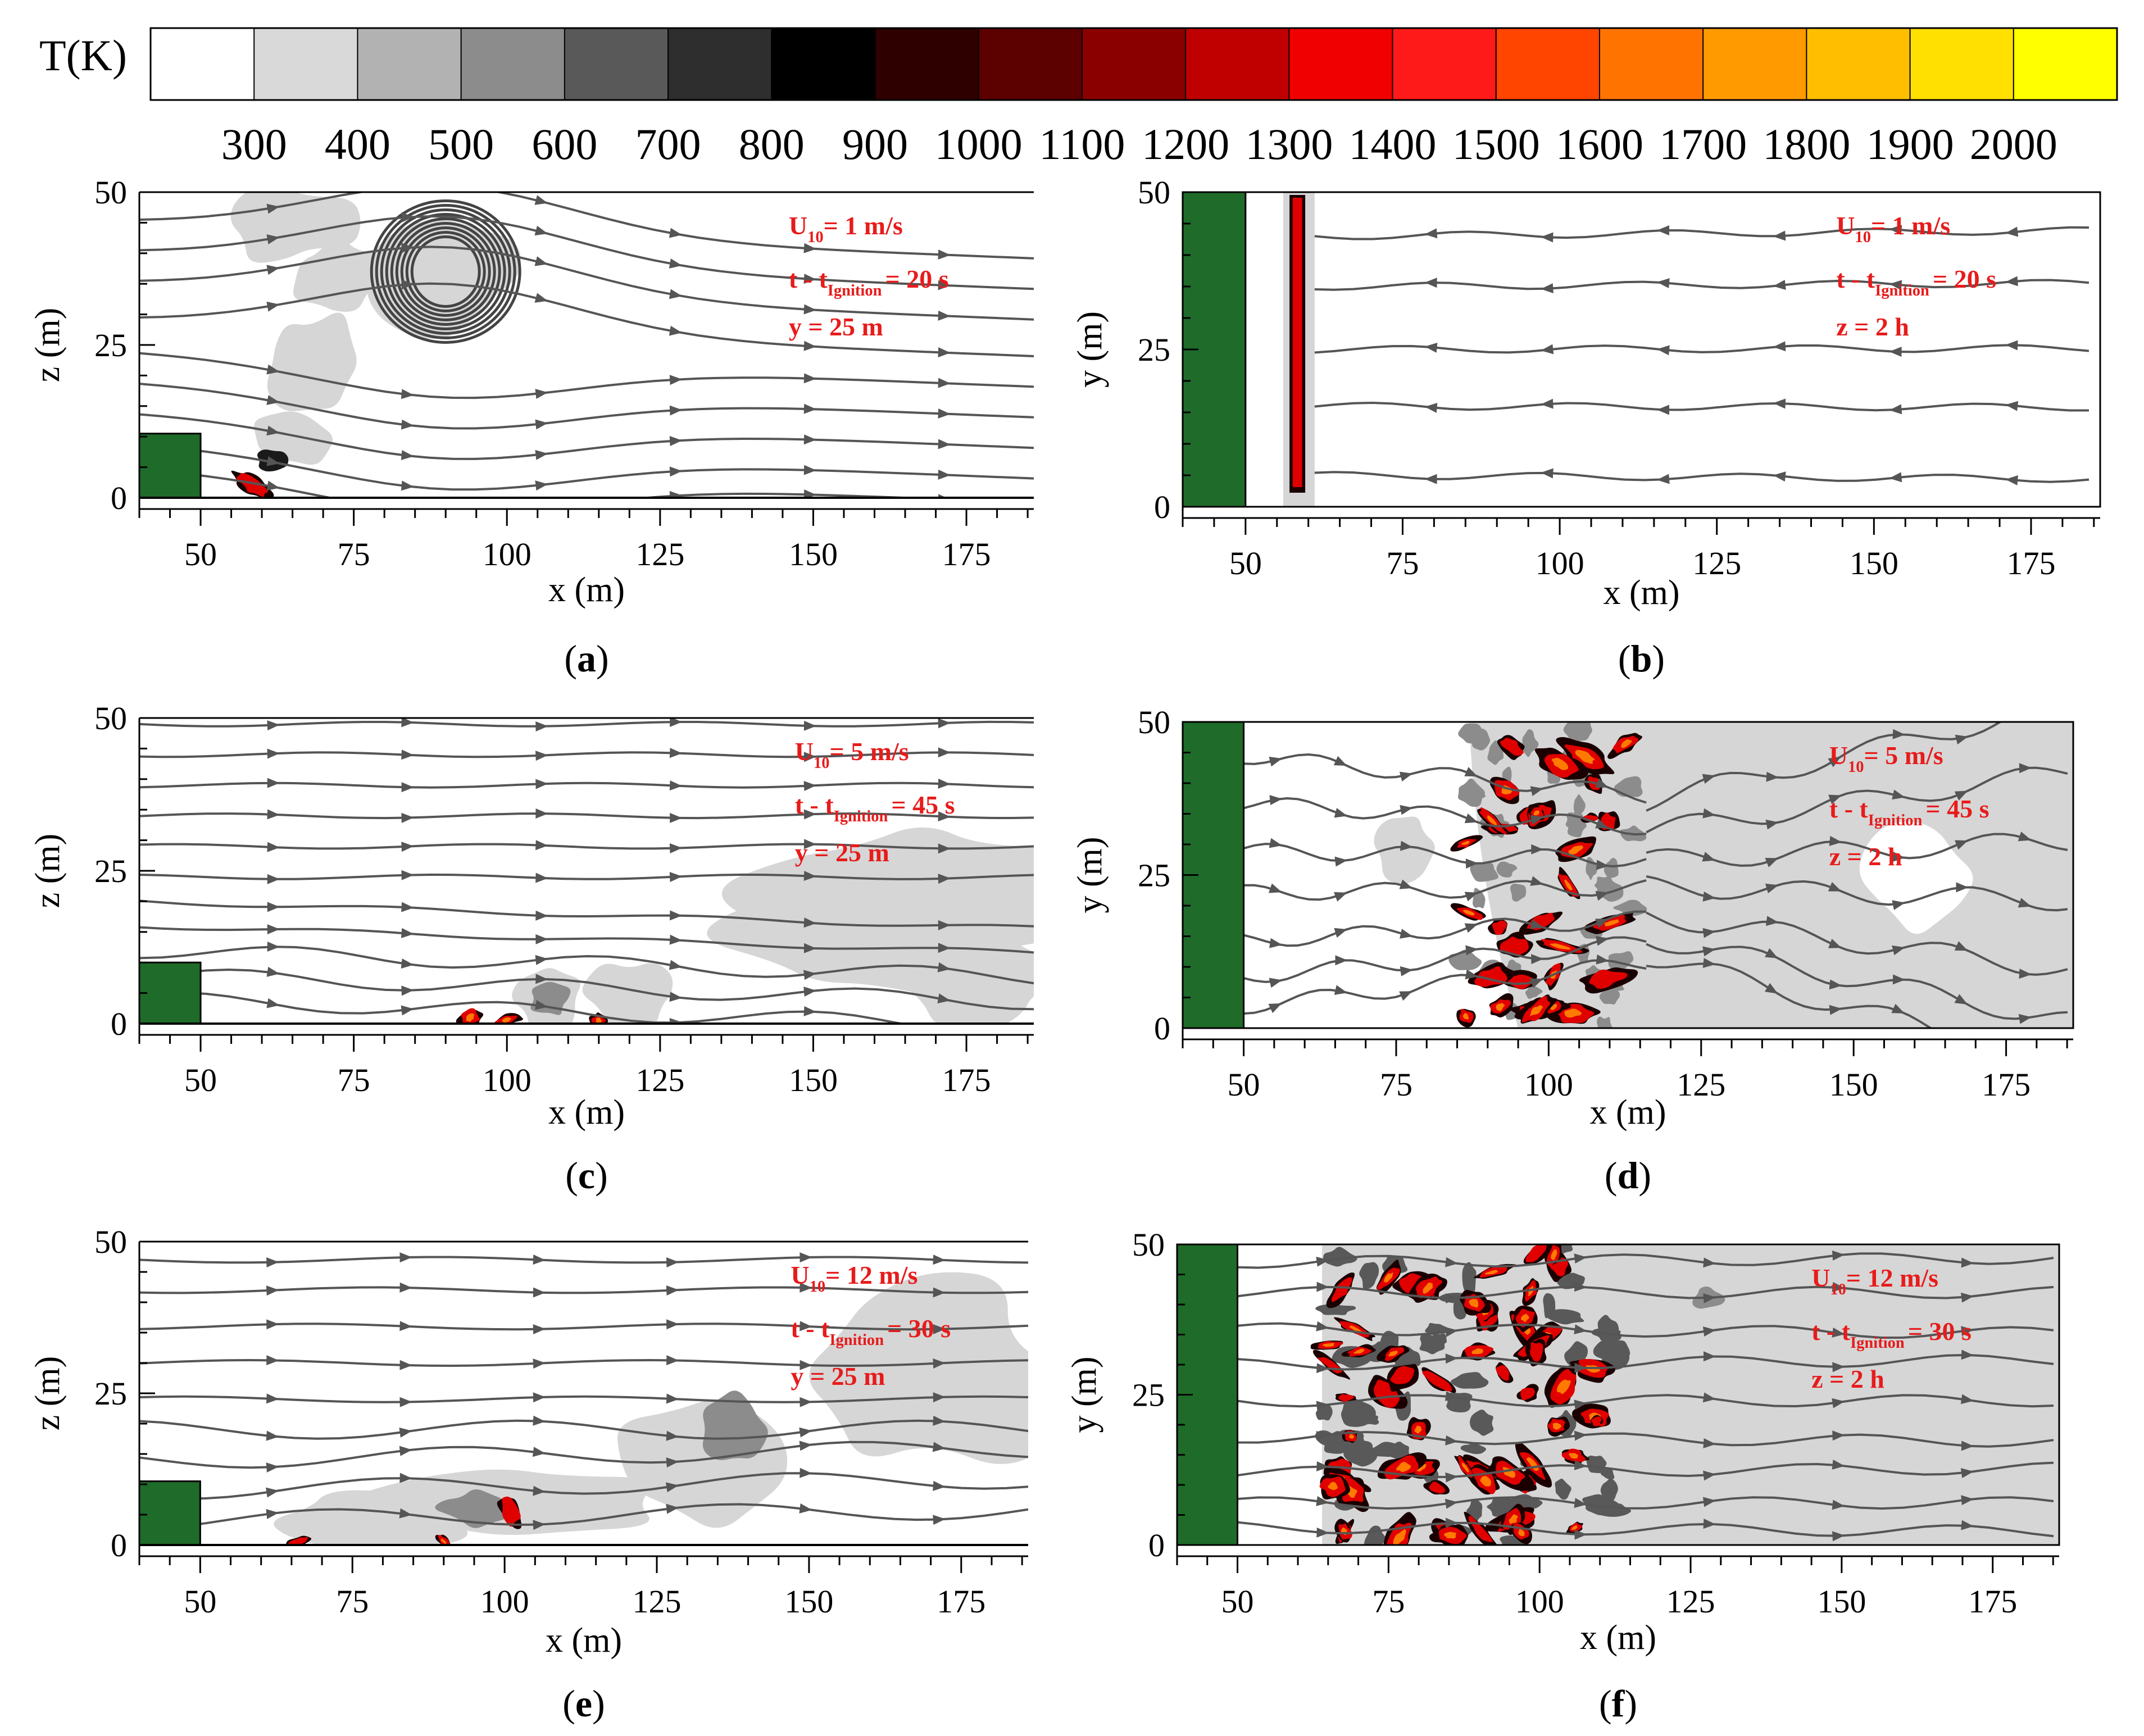  What do you see at coordinates (1940, 1331) in the screenshot?
I see `time-value: = 30 s` at bounding box center [1940, 1331].